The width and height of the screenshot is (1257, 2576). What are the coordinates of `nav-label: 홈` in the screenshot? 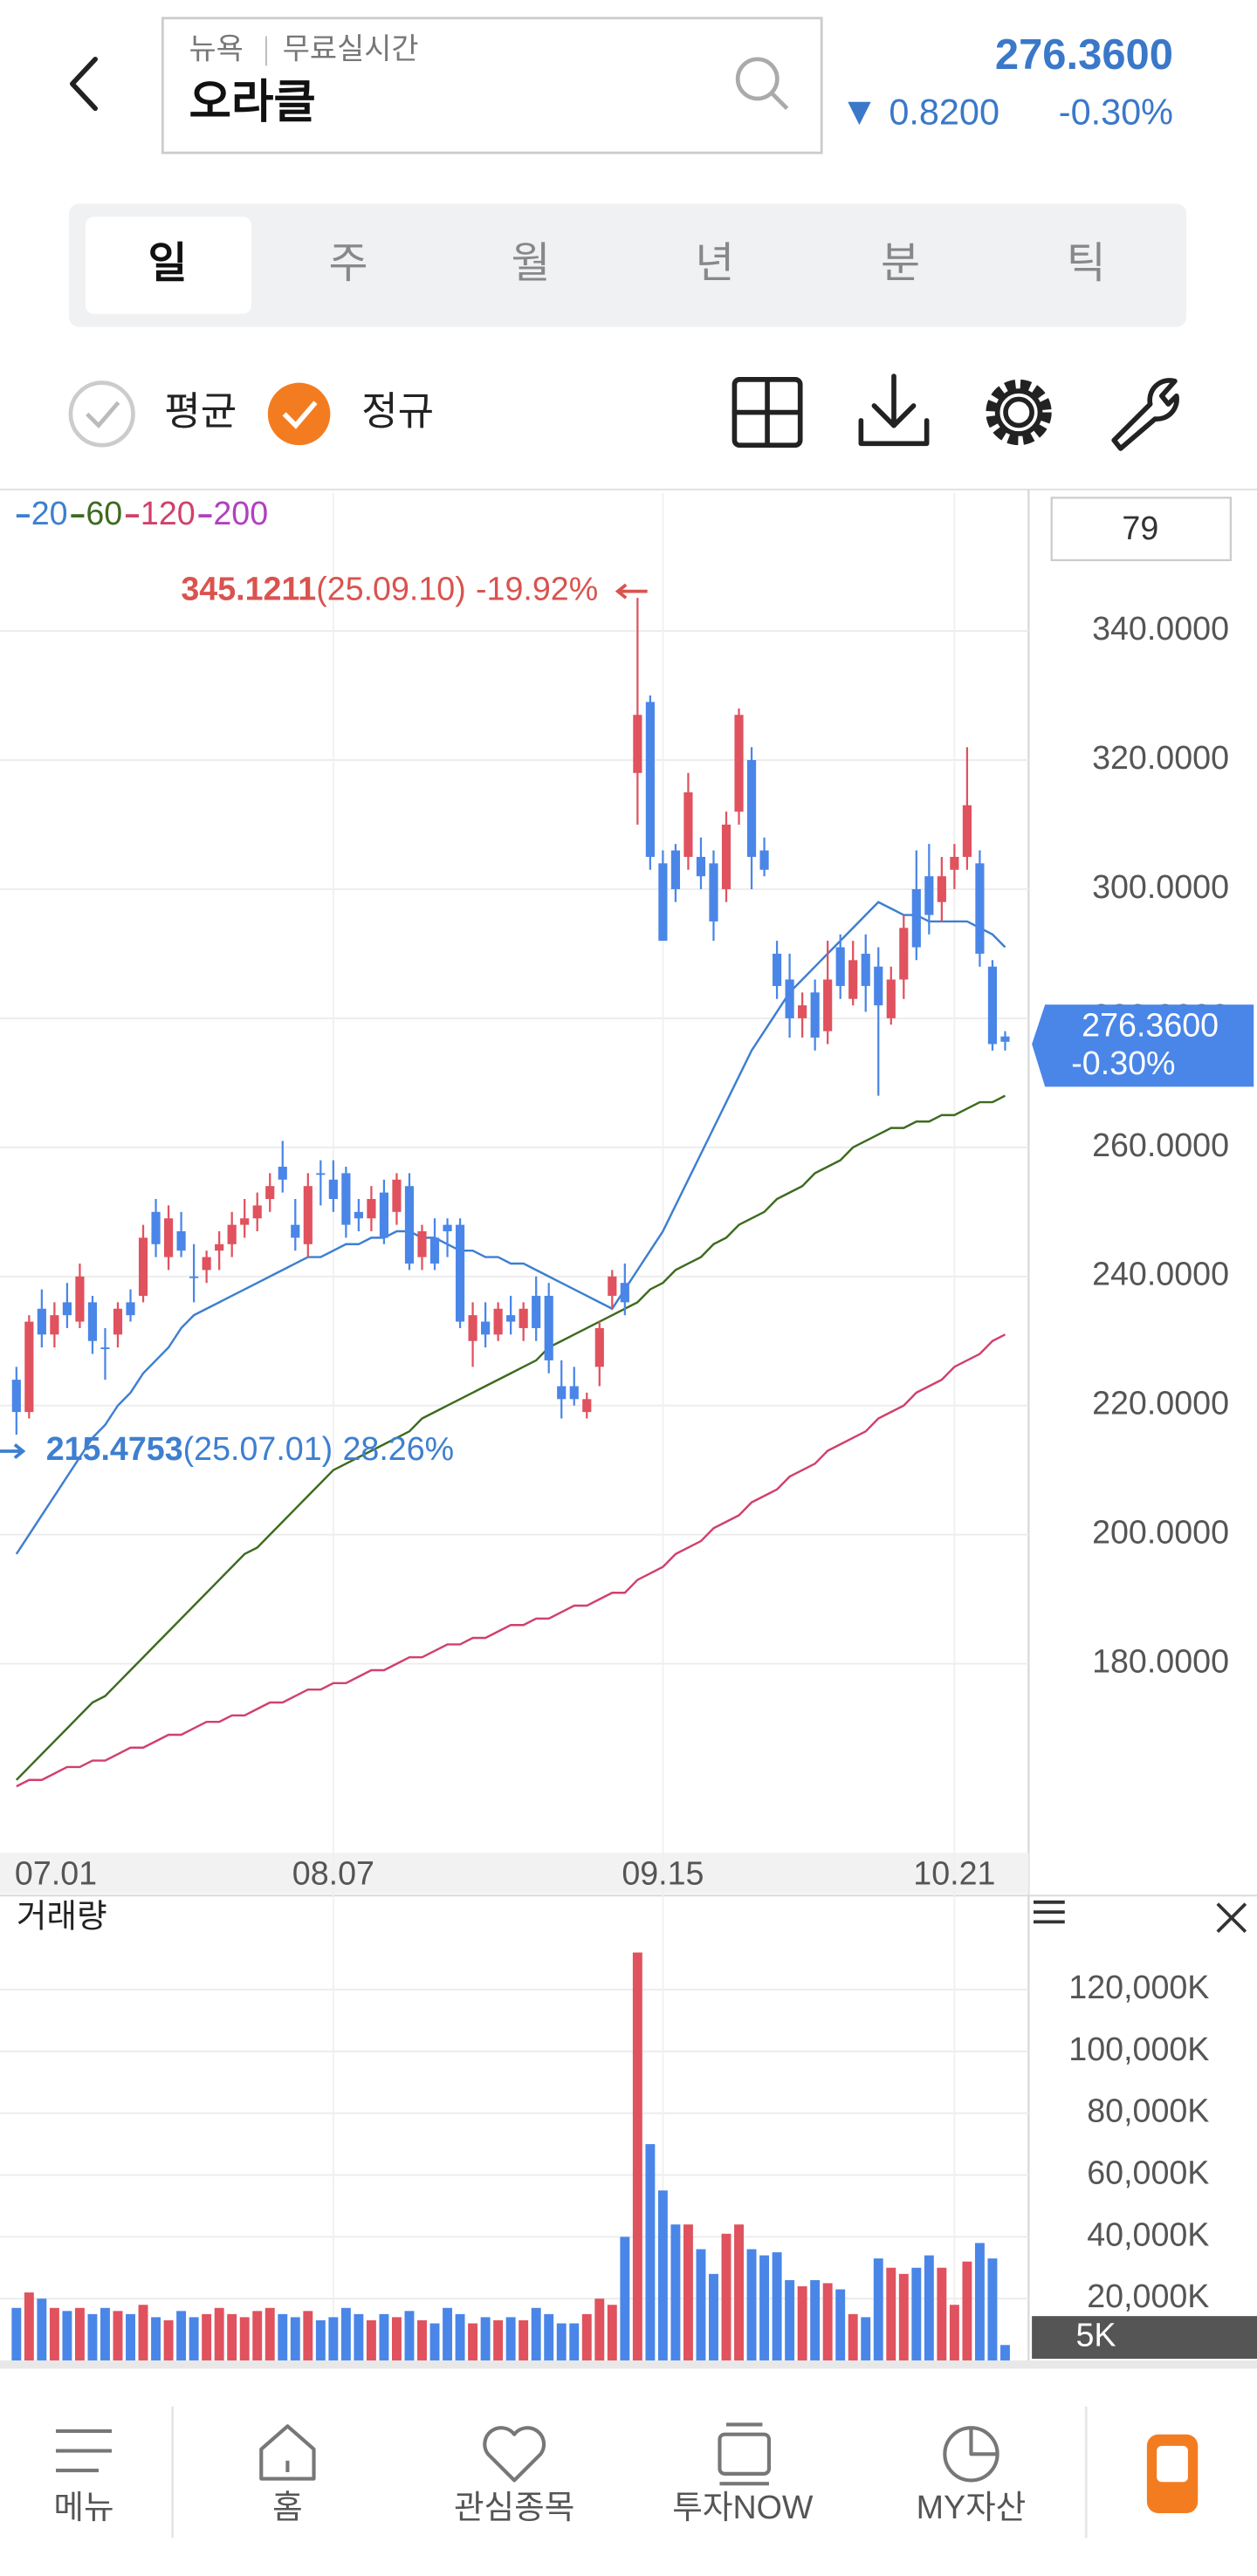 It's located at (287, 2507).